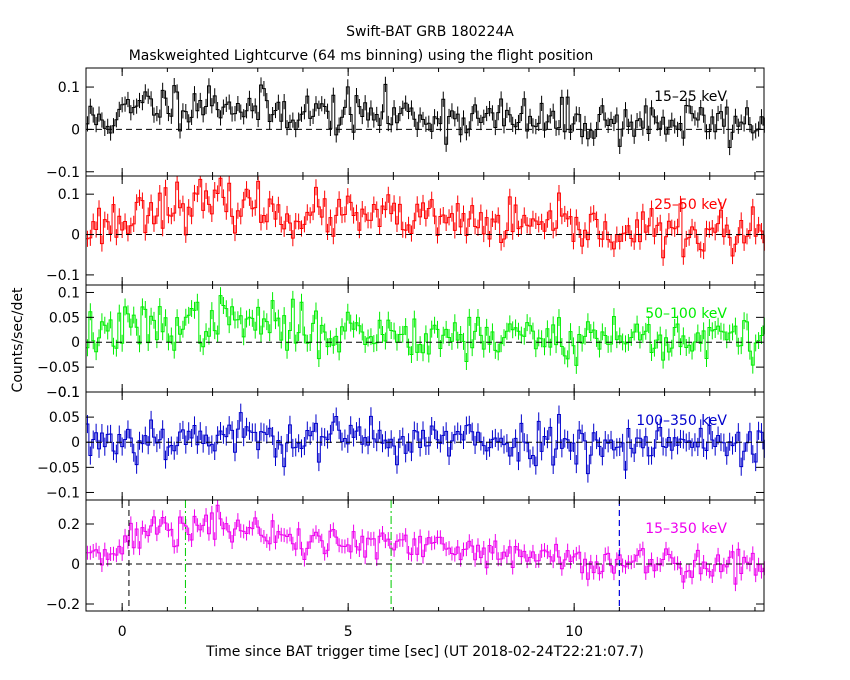 The image size is (850, 680). I want to click on band-label: 50–100 keV, so click(686, 314).